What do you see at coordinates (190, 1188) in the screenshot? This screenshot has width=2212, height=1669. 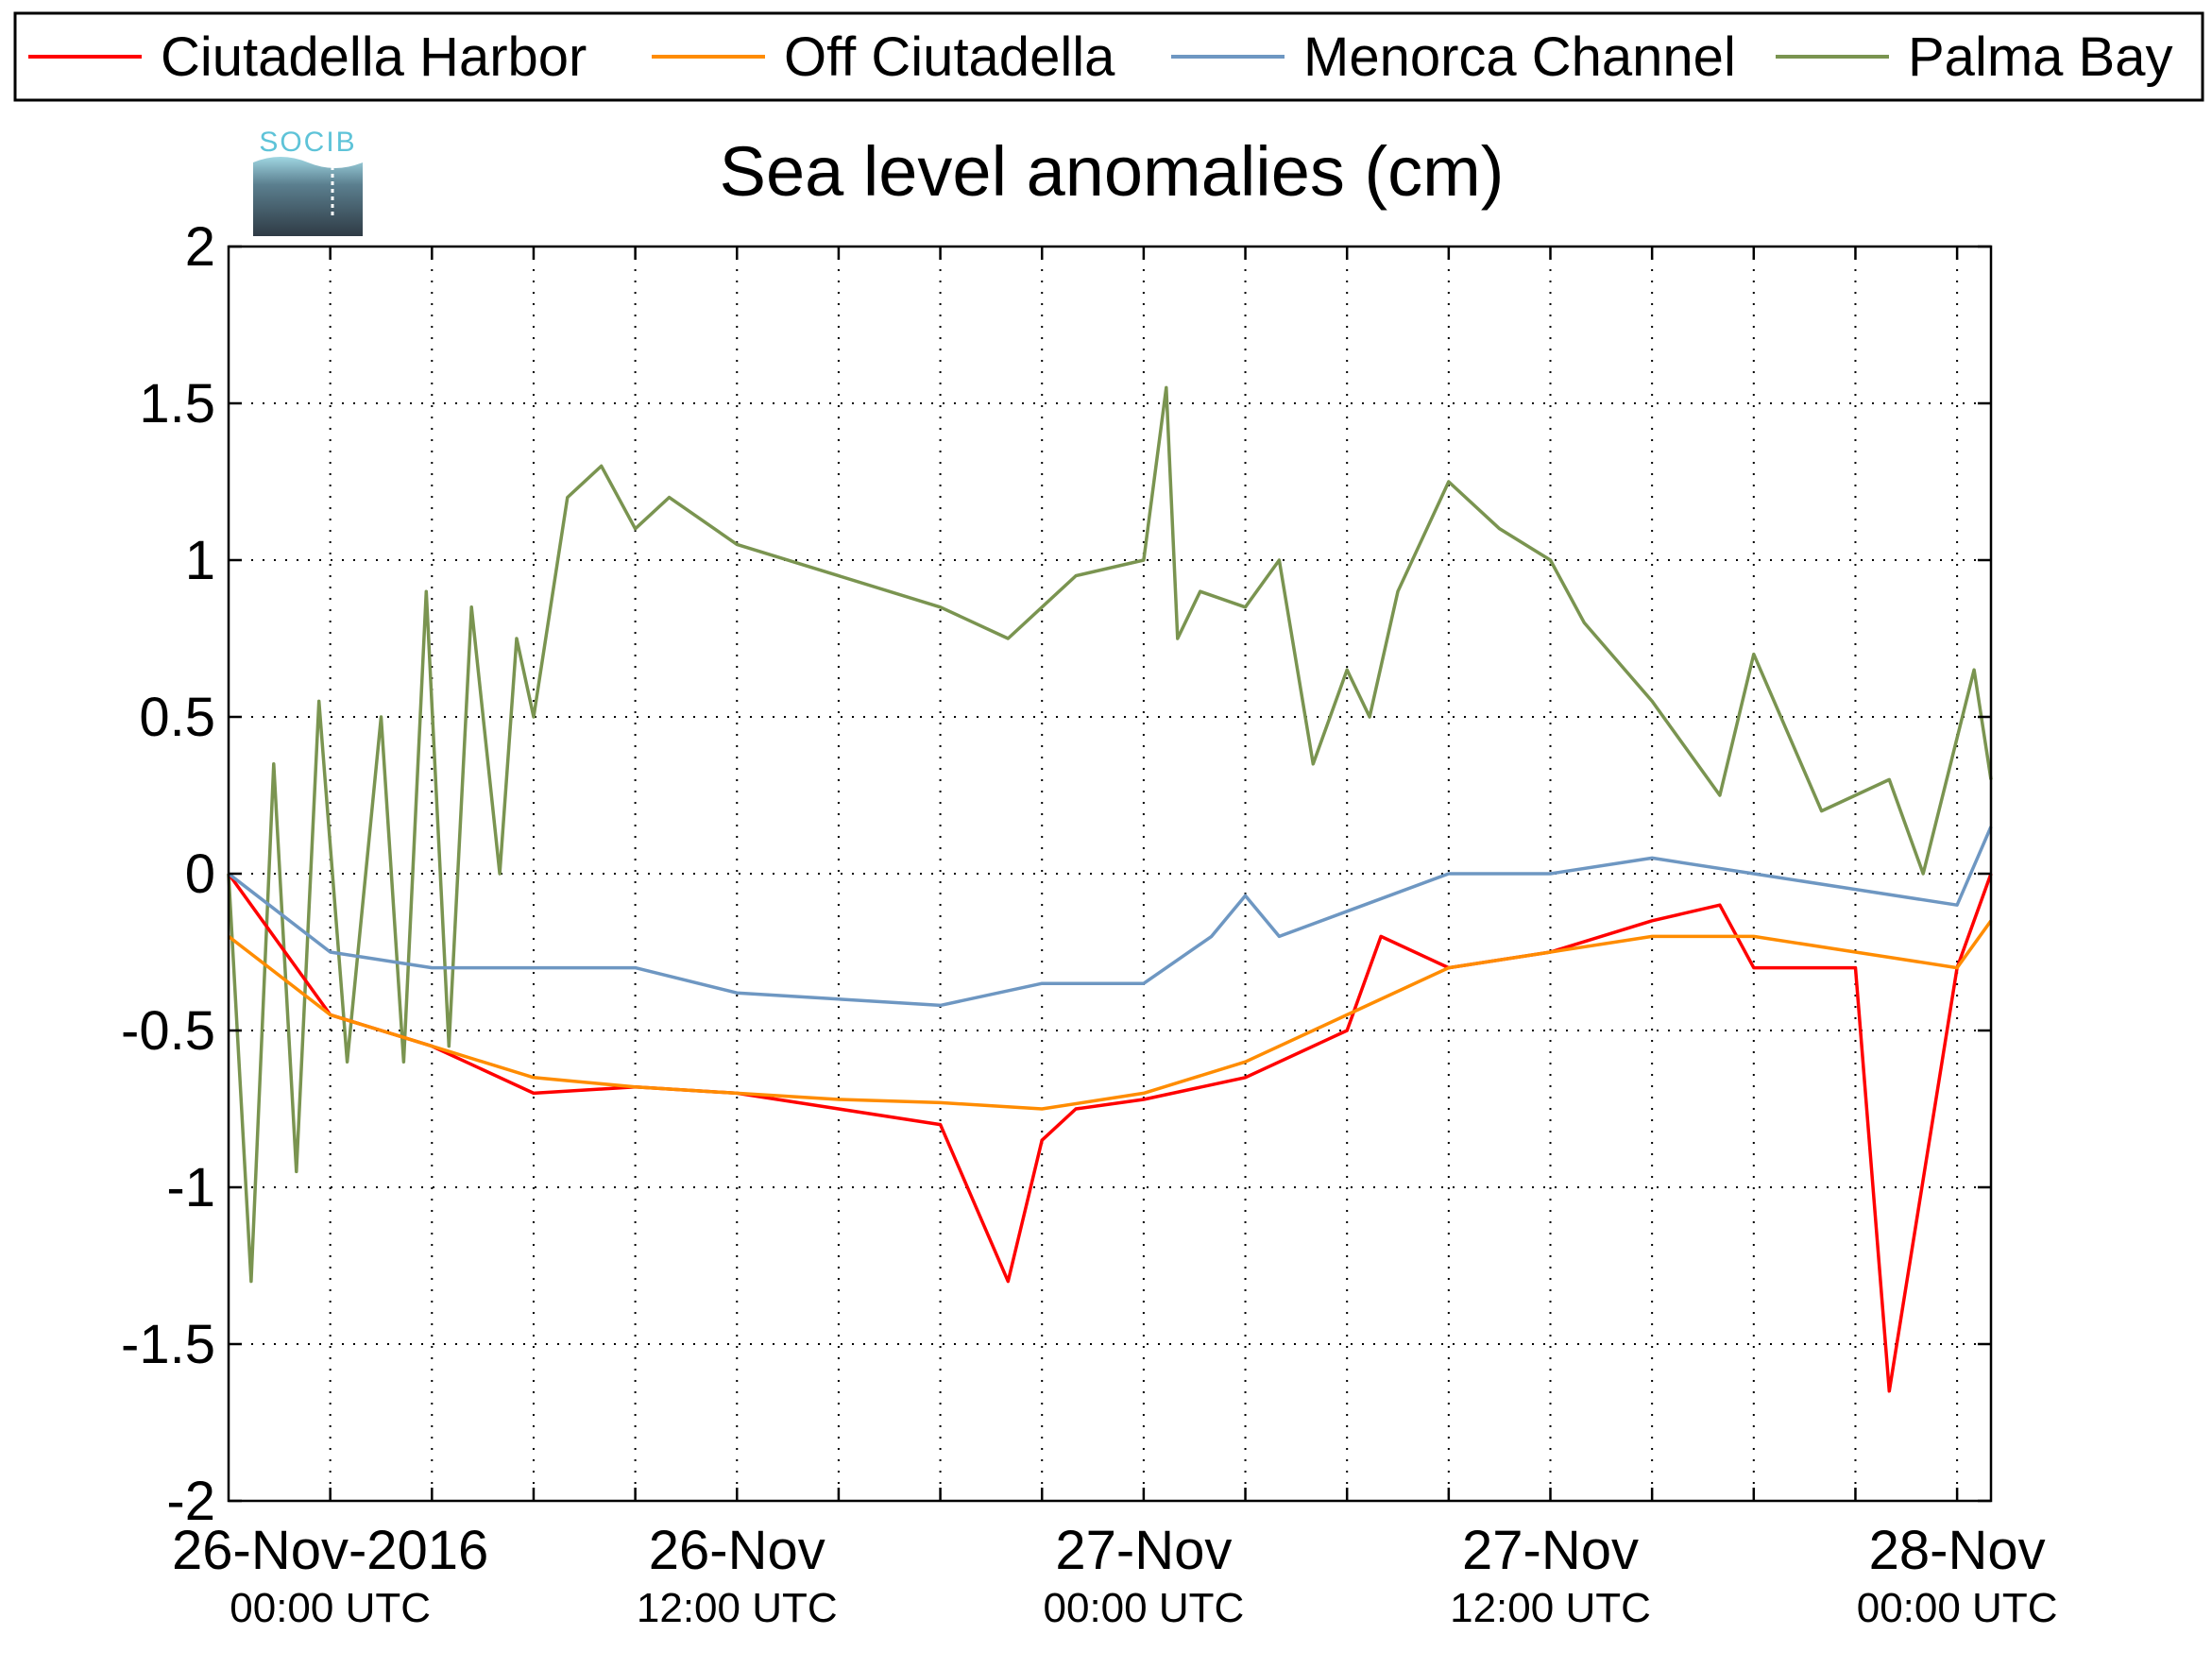 I see `y-tick-label: -1` at bounding box center [190, 1188].